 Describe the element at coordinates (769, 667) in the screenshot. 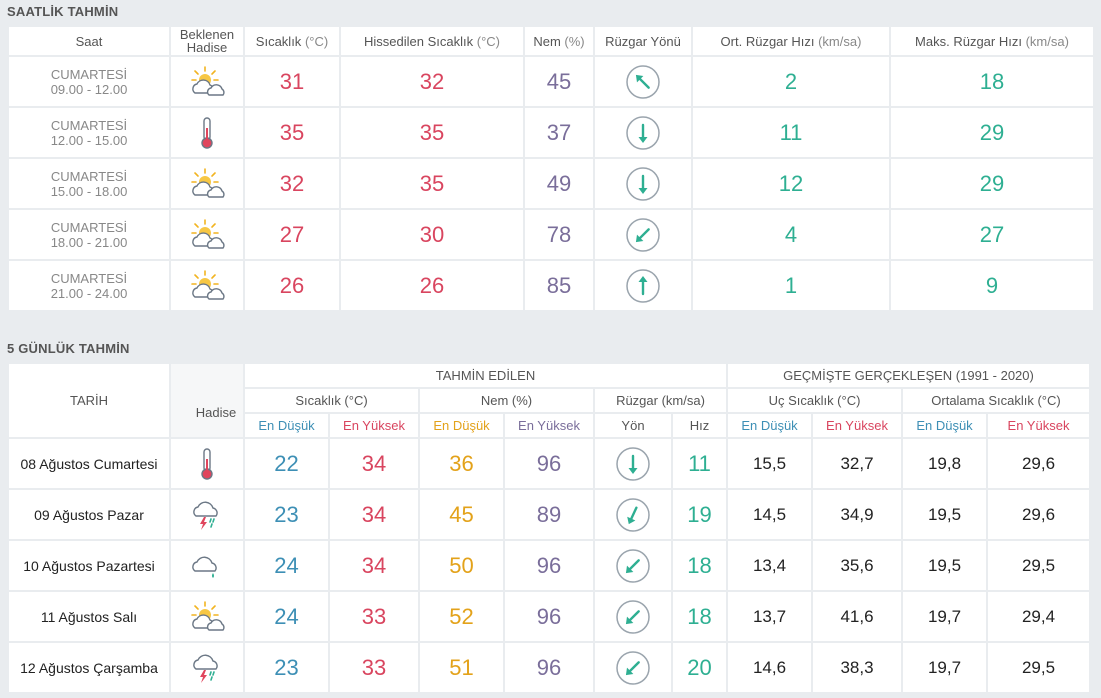

I see `extreme-low-value: 14,6` at that location.